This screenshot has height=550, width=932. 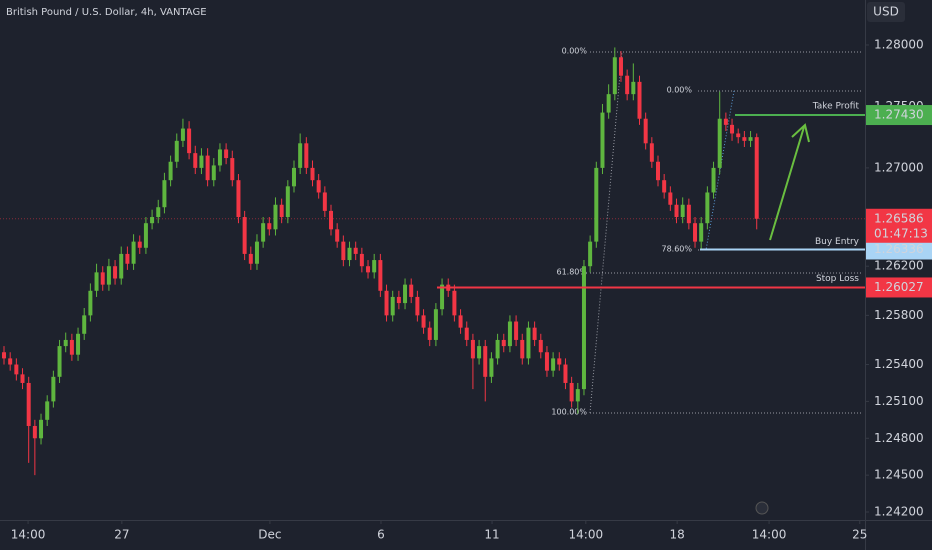 I want to click on x-tick-label: Dec, so click(x=269, y=535).